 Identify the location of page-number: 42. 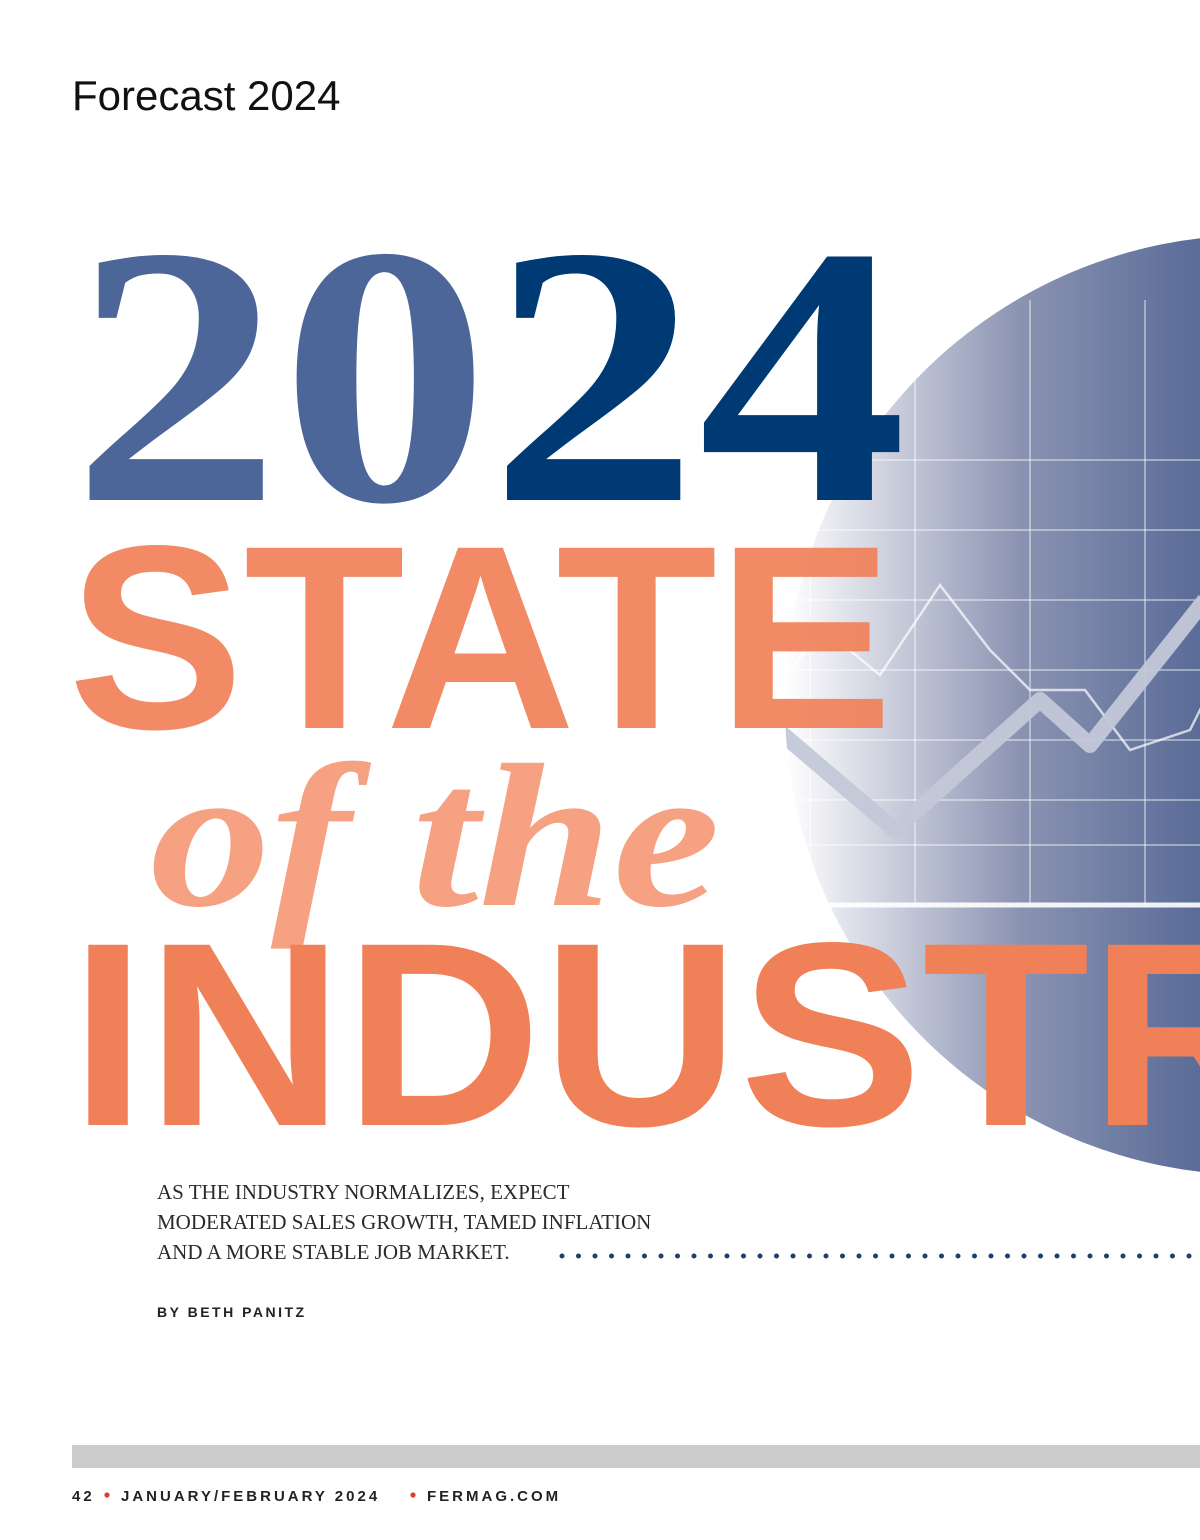
(83, 1496).